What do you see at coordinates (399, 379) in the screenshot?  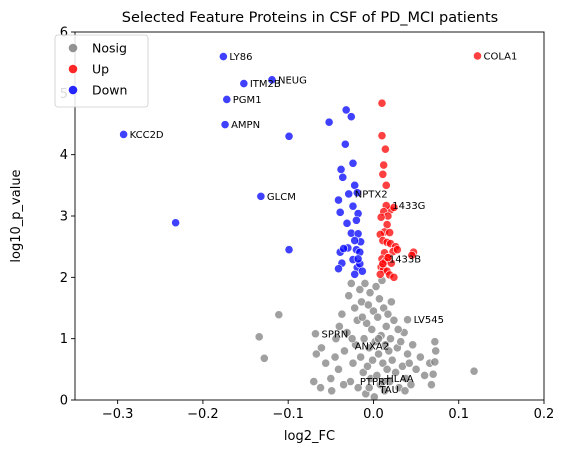 I see `annotation-label: HLAA` at bounding box center [399, 379].